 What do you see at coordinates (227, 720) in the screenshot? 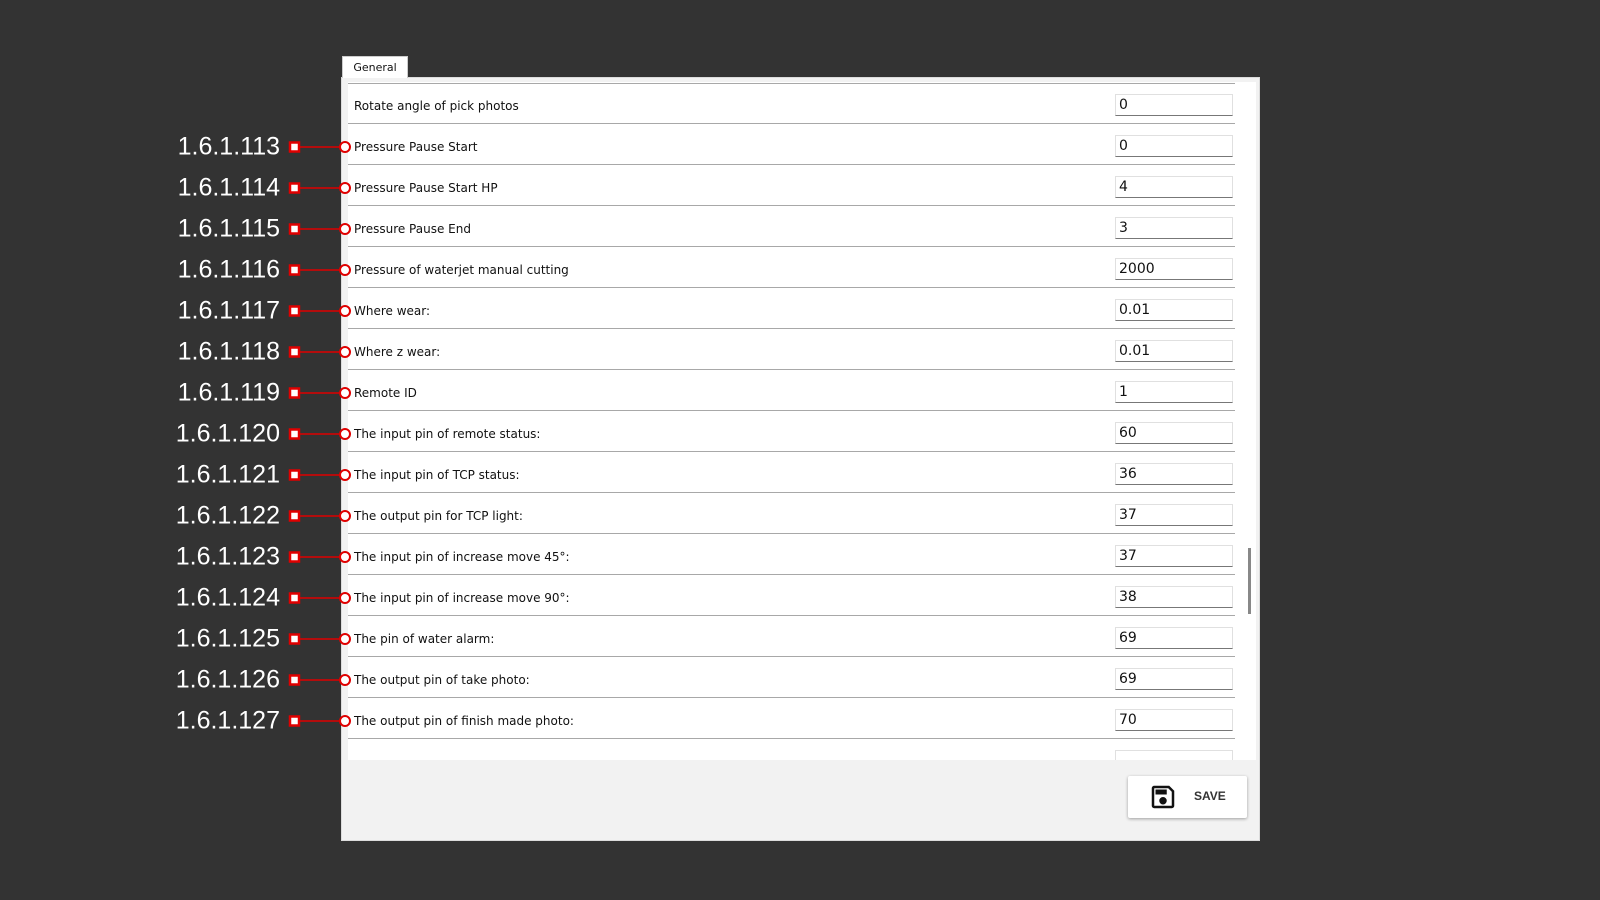
I see `callout-label: 1.6.1.127` at bounding box center [227, 720].